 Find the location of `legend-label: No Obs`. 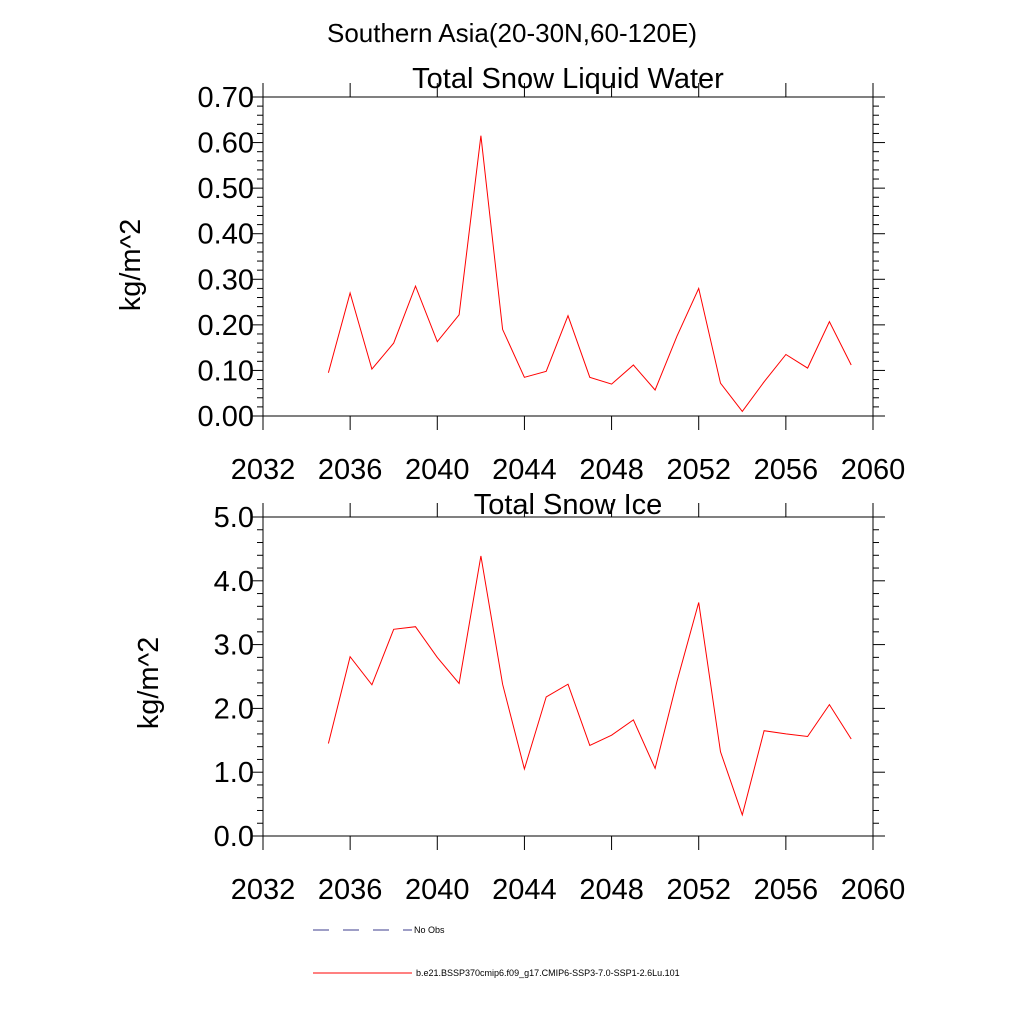

legend-label: No Obs is located at coordinates (429, 930).